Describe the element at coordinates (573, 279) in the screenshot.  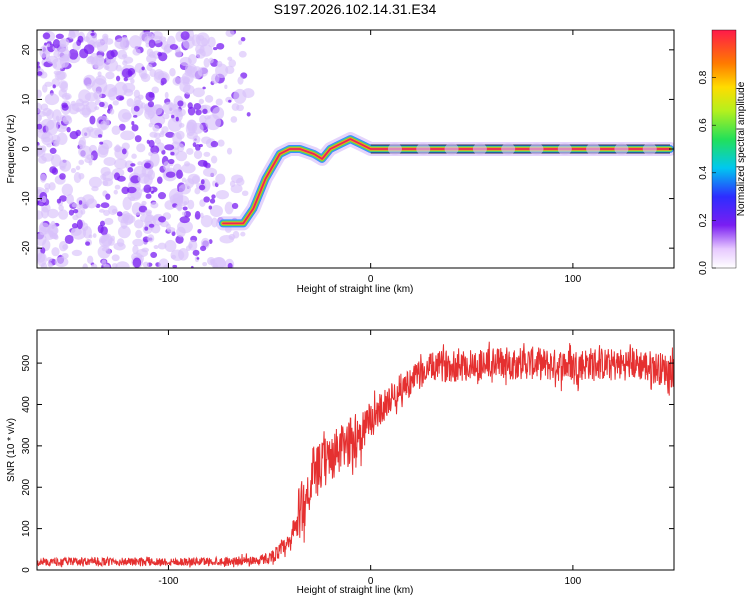
I see `x-tick-label: 100` at that location.